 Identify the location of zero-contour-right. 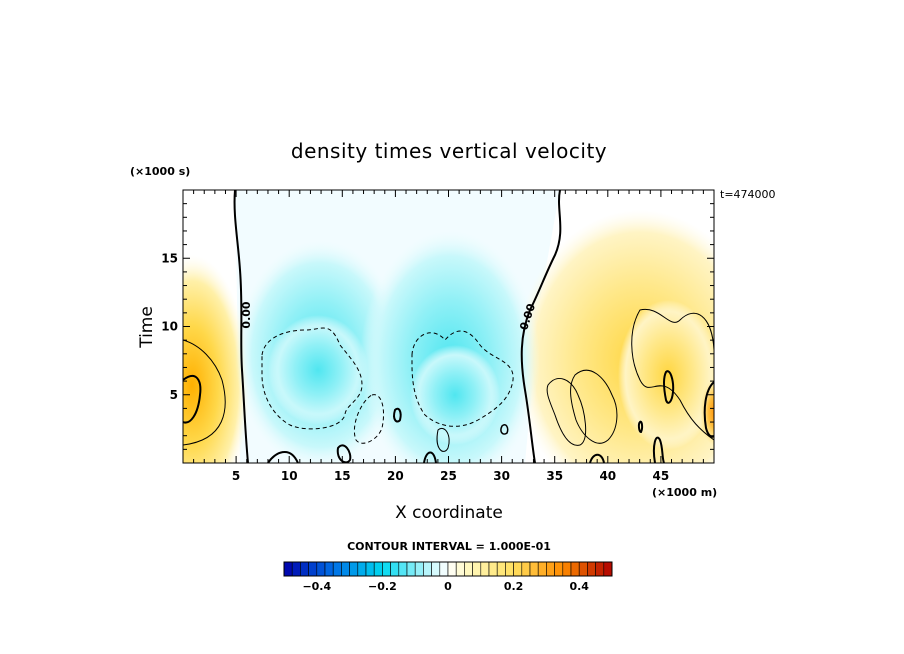
(541, 326).